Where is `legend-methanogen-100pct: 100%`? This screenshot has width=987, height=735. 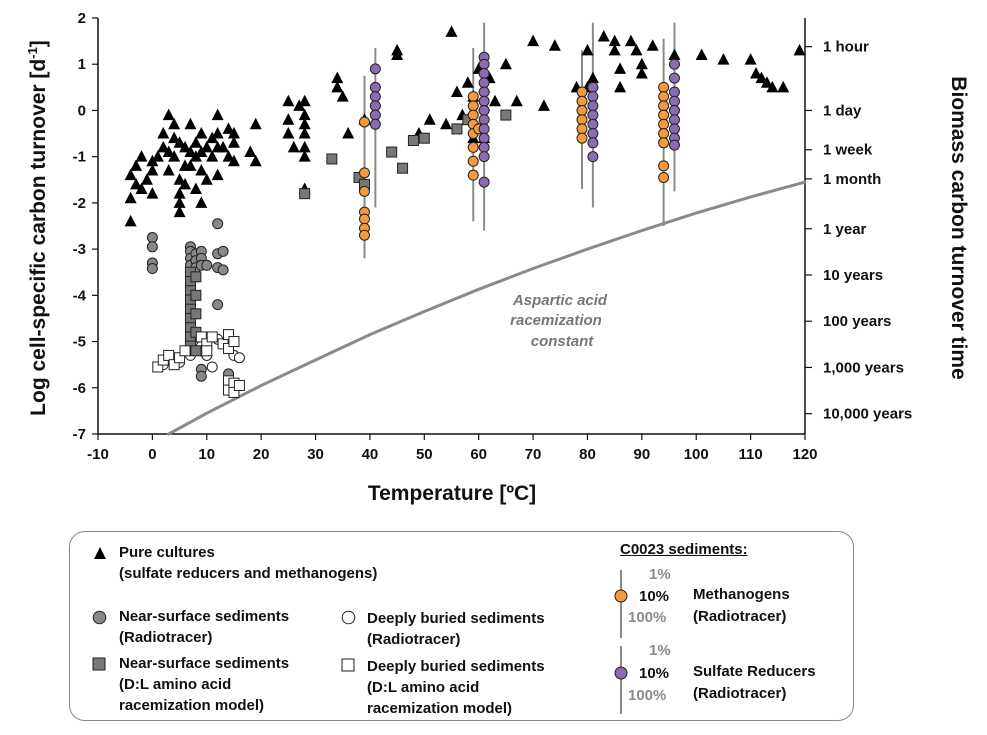 legend-methanogen-100pct: 100% is located at coordinates (647, 617).